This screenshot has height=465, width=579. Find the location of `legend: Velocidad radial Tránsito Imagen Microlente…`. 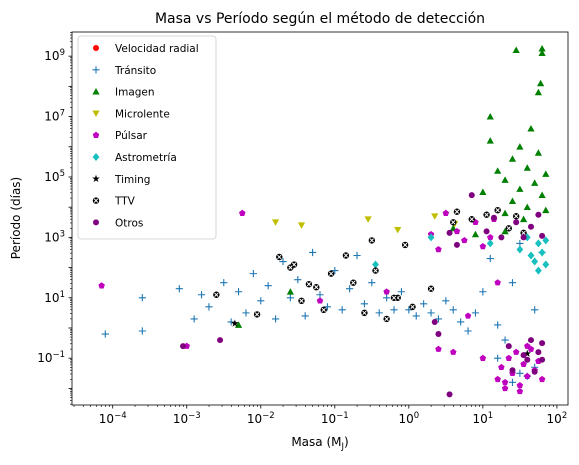

legend: Velocidad radial Tránsito Imagen Microlente… is located at coordinates (147, 137).